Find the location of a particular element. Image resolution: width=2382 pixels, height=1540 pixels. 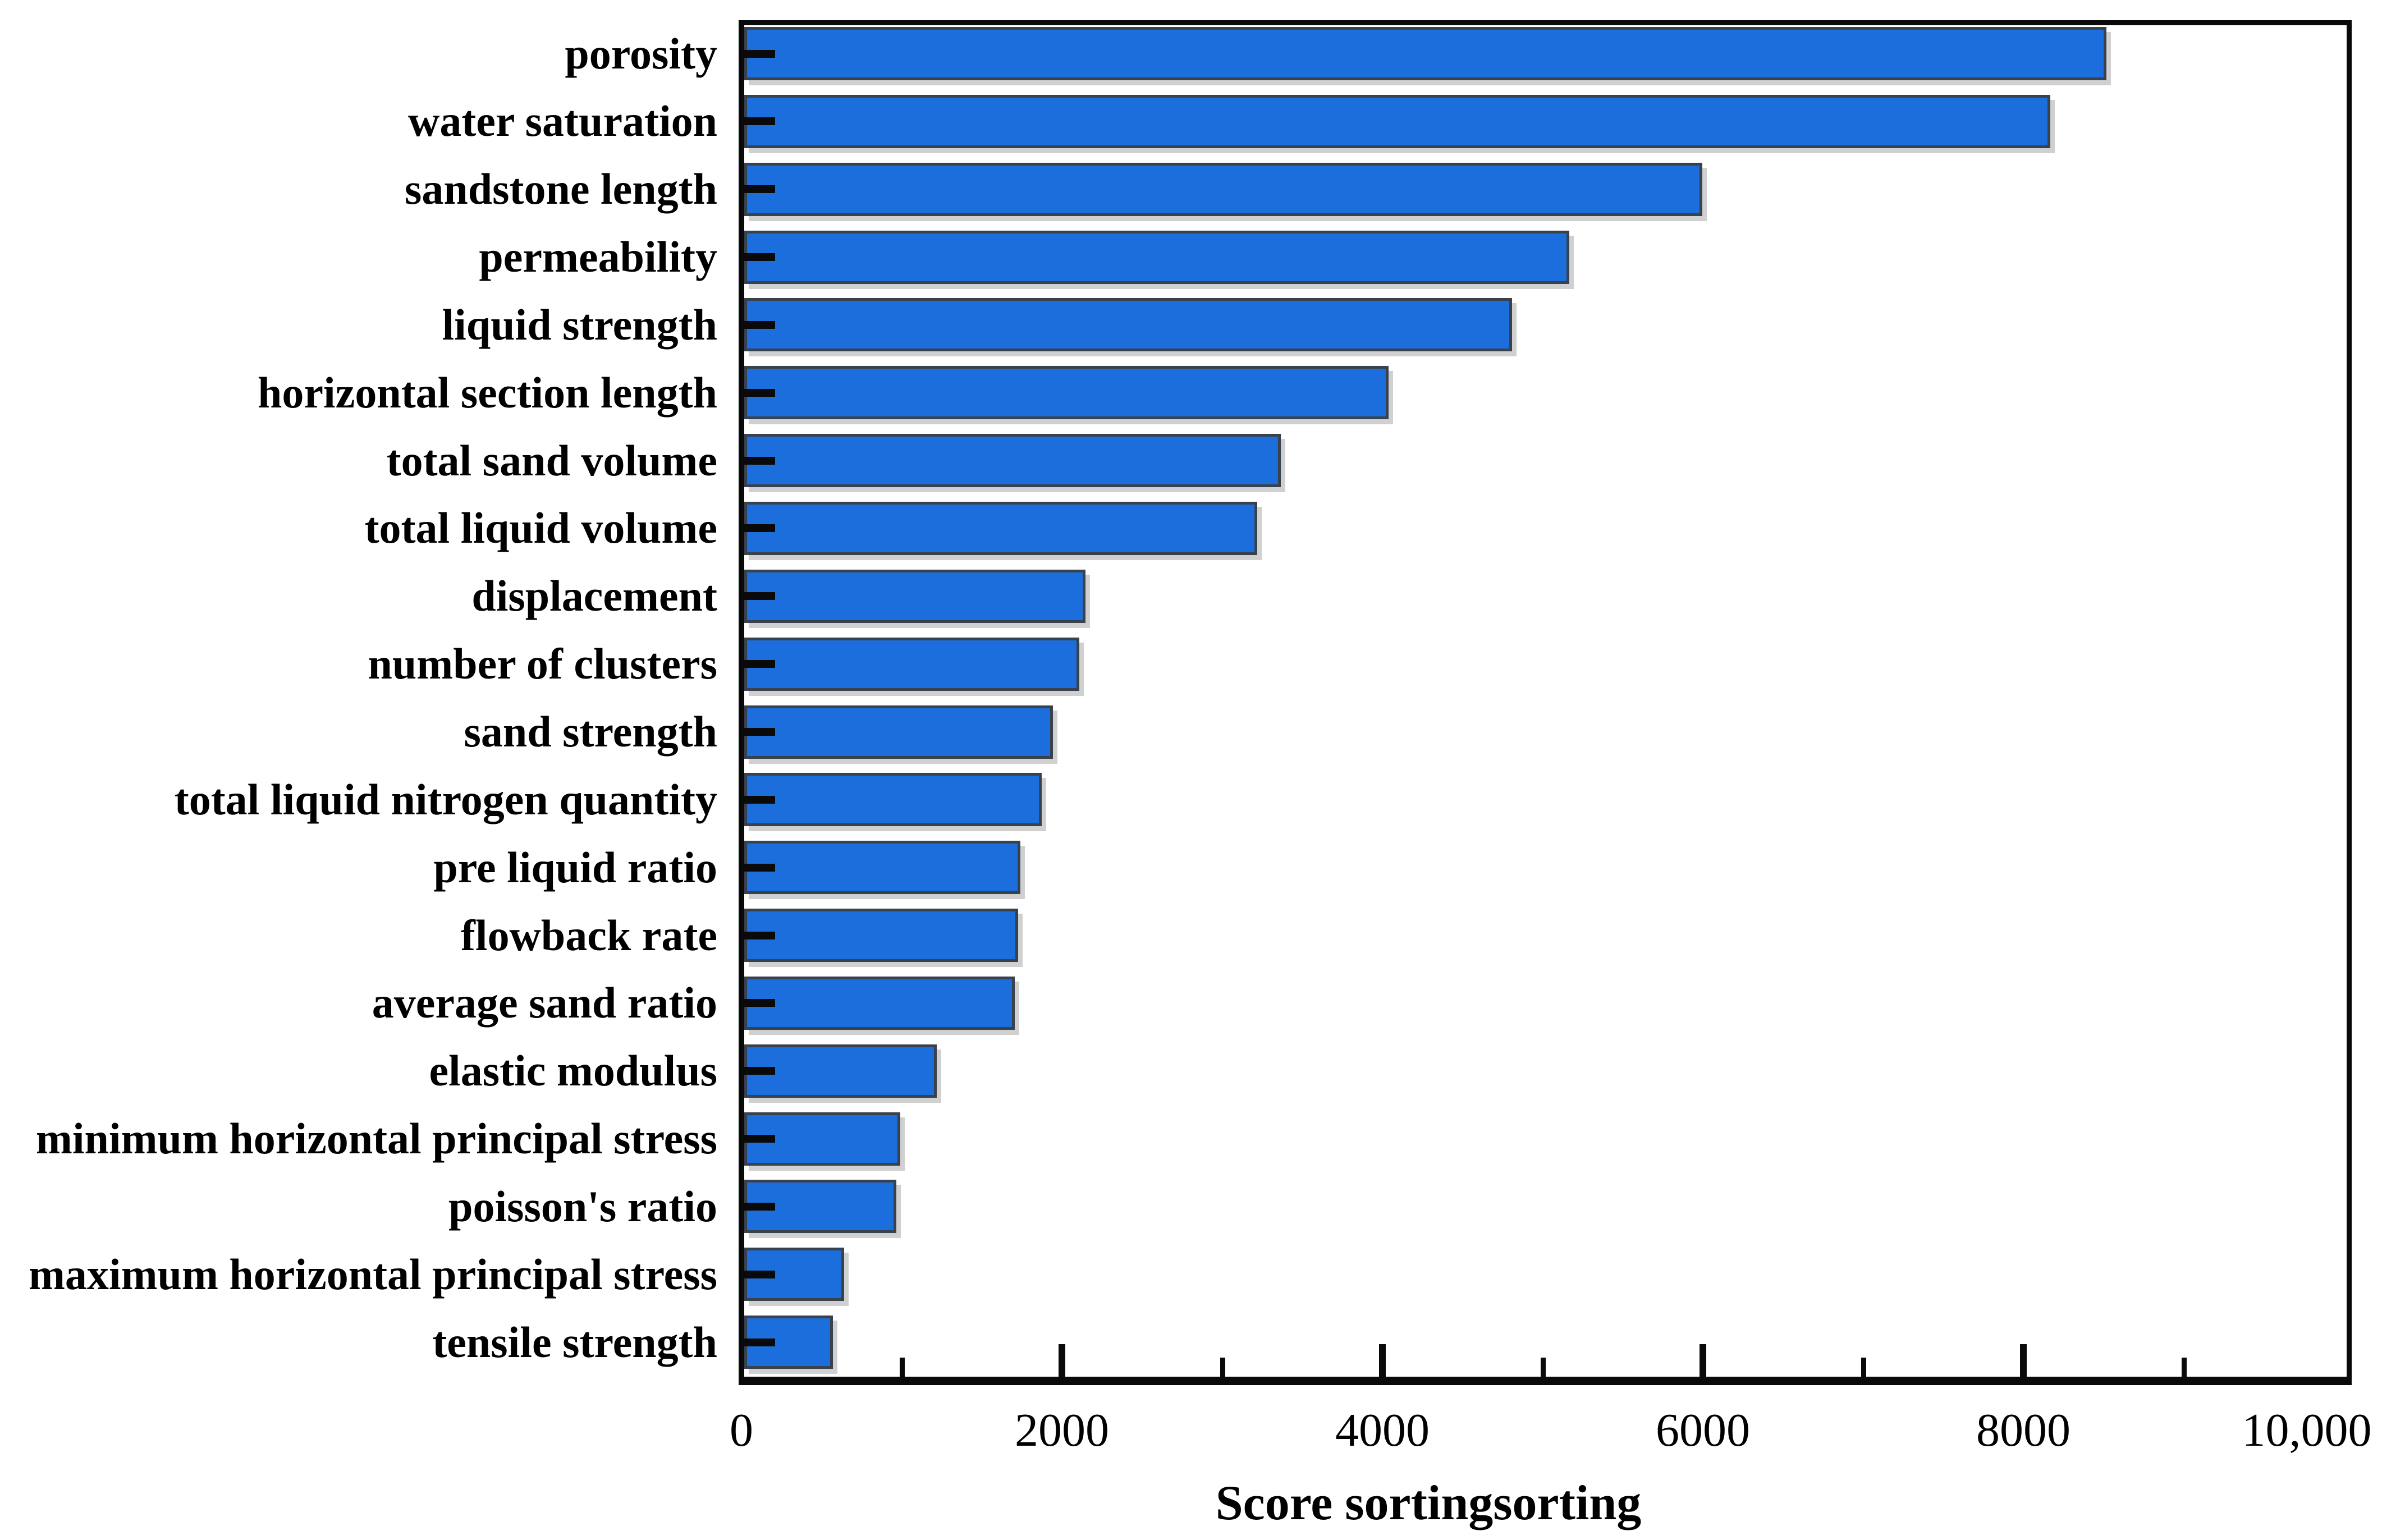

category-label: displacement is located at coordinates (594, 596).